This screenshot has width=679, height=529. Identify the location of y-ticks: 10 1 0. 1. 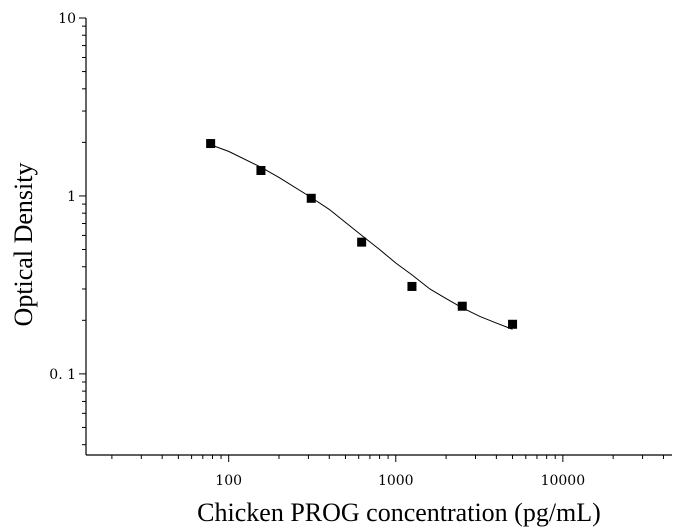
(67, 228).